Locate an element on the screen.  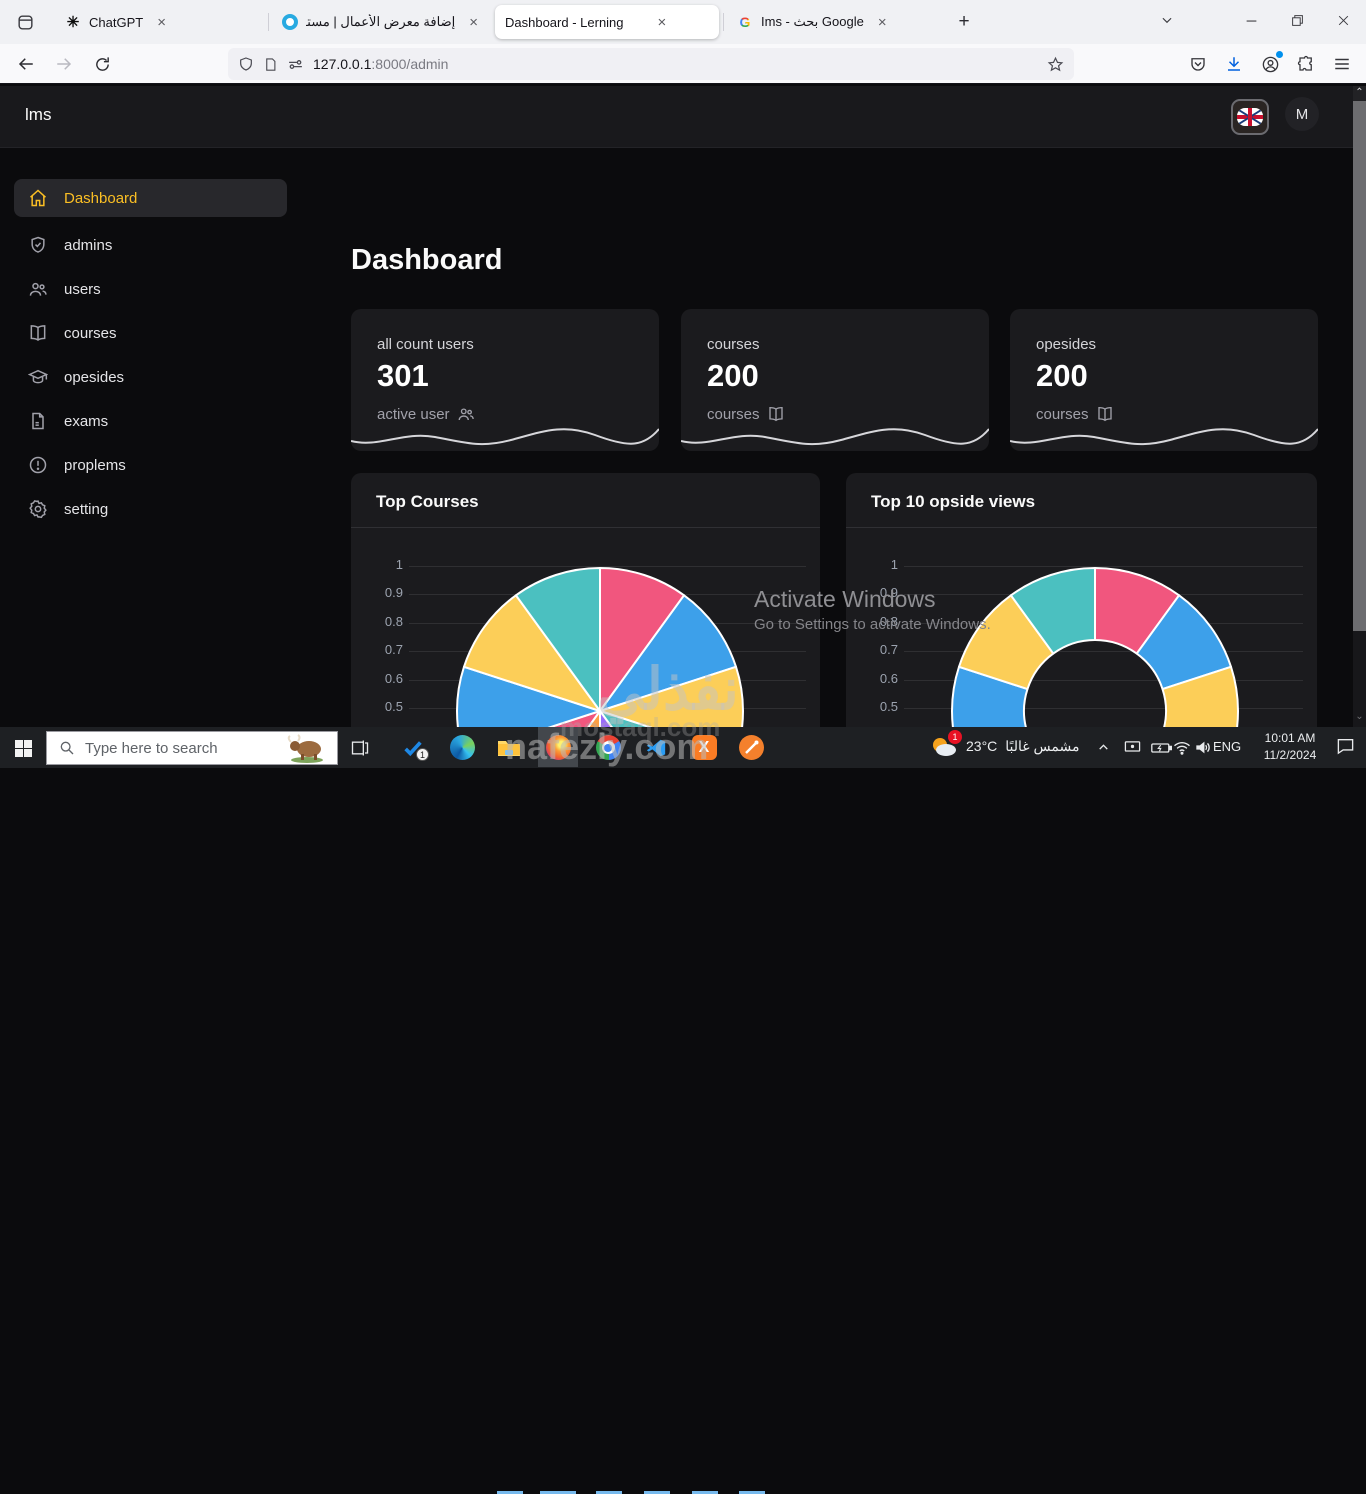
menu-hamburger-icon is located at coordinates (1342, 64).